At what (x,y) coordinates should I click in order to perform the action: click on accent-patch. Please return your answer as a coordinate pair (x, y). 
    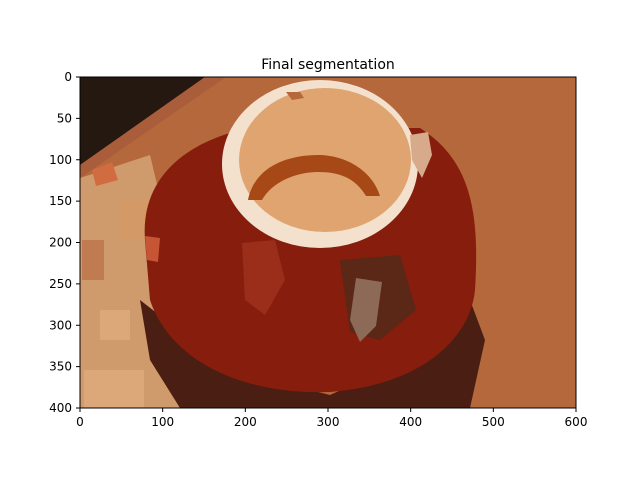
    Looking at the image, I should click on (105, 174).